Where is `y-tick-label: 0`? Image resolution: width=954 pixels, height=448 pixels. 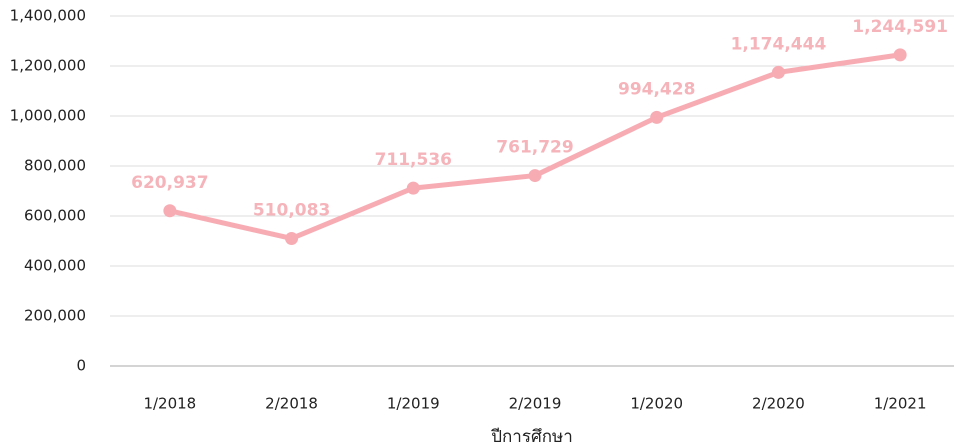
y-tick-label: 0 is located at coordinates (81, 366).